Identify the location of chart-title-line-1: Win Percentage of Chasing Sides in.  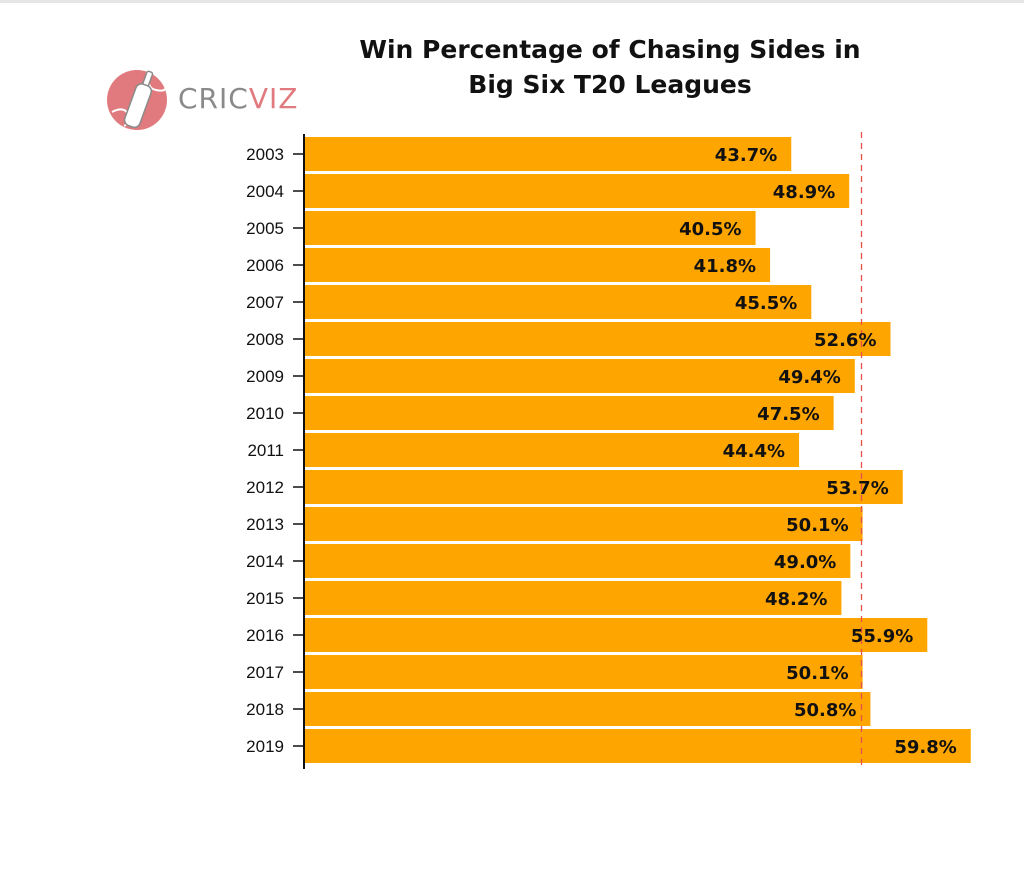
(610, 49).